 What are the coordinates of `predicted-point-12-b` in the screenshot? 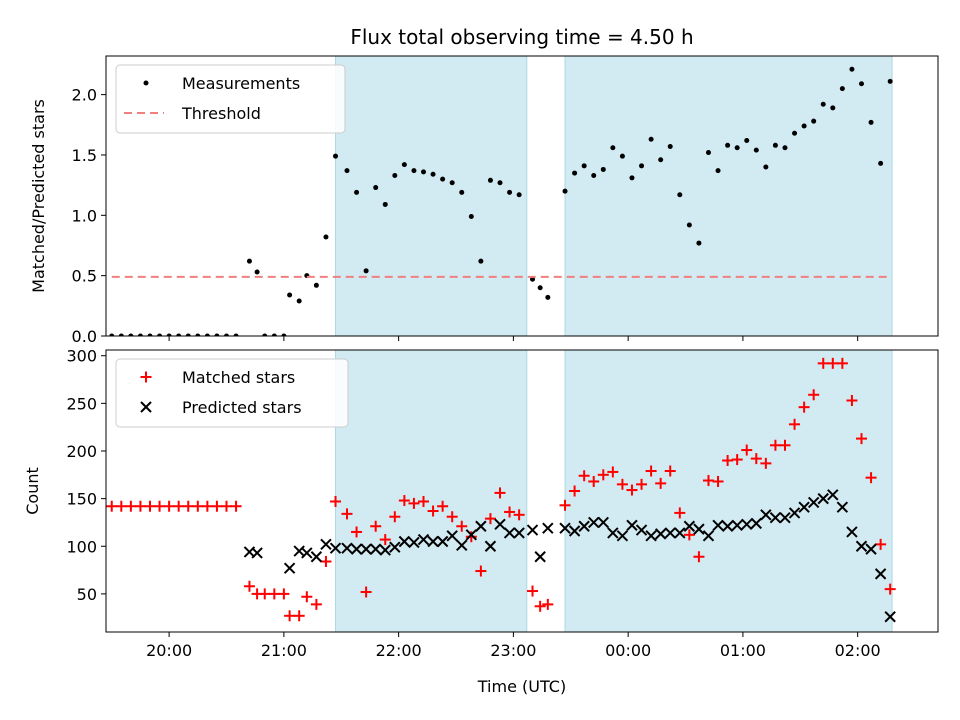 It's located at (385, 550).